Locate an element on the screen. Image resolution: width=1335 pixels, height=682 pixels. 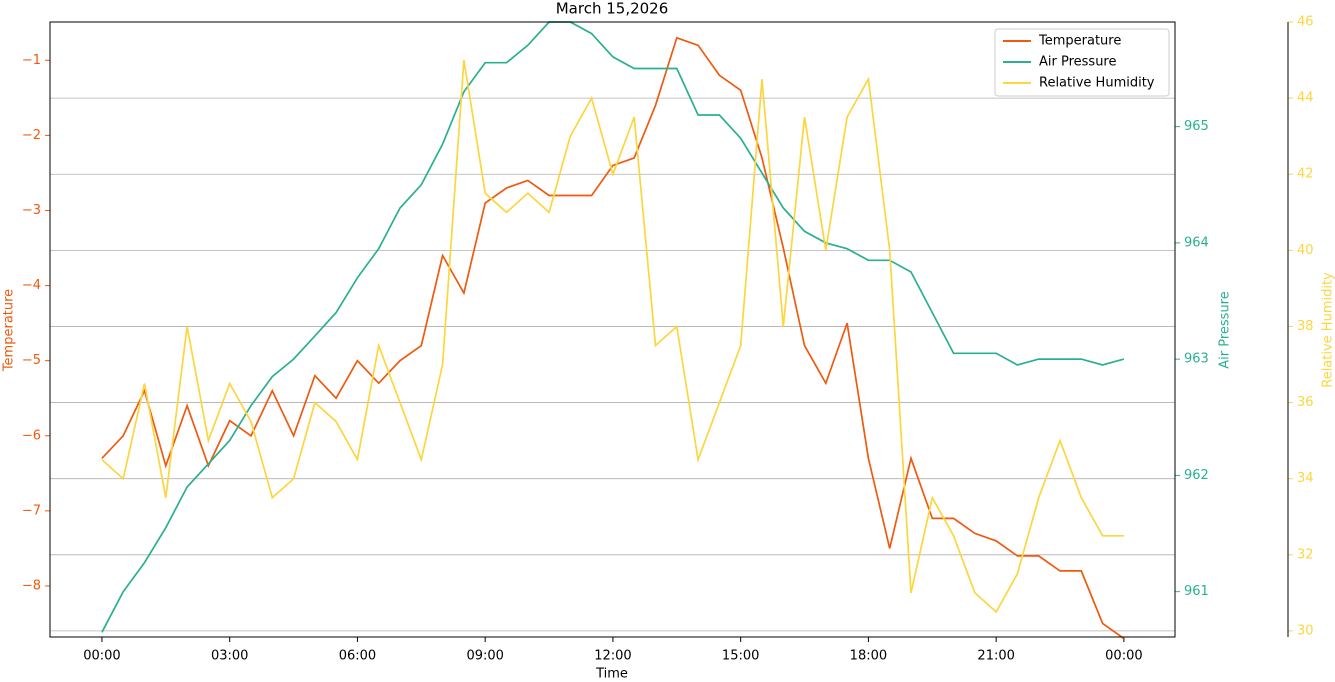
y2-tick-label: 961 is located at coordinates (1196, 591).